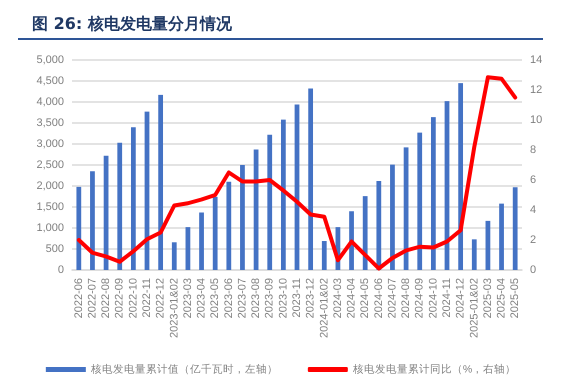  I want to click on x-tick-label: 2023-06, so click(228, 298).